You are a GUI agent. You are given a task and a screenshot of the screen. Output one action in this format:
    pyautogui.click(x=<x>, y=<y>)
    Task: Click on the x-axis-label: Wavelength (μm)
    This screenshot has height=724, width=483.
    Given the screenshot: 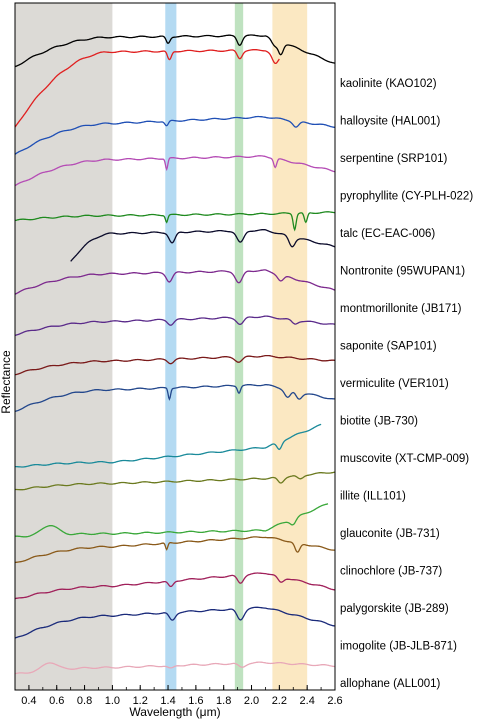 What is the action you would take?
    pyautogui.click(x=174, y=712)
    